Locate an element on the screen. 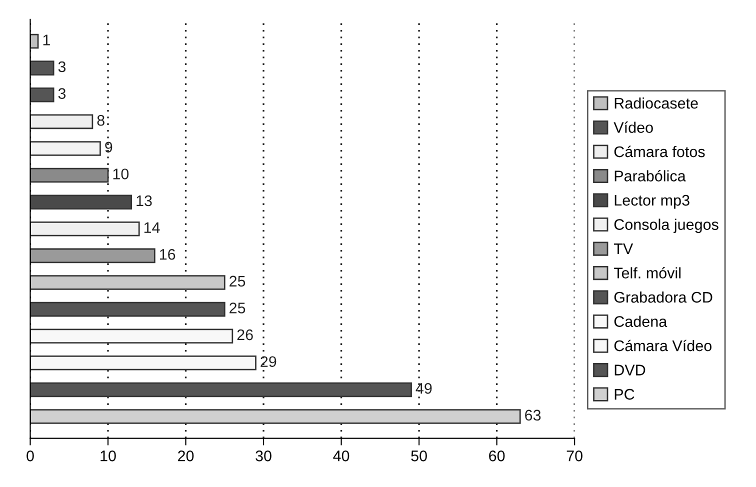 This screenshot has width=756, height=487. data-label: 26 is located at coordinates (245, 334).